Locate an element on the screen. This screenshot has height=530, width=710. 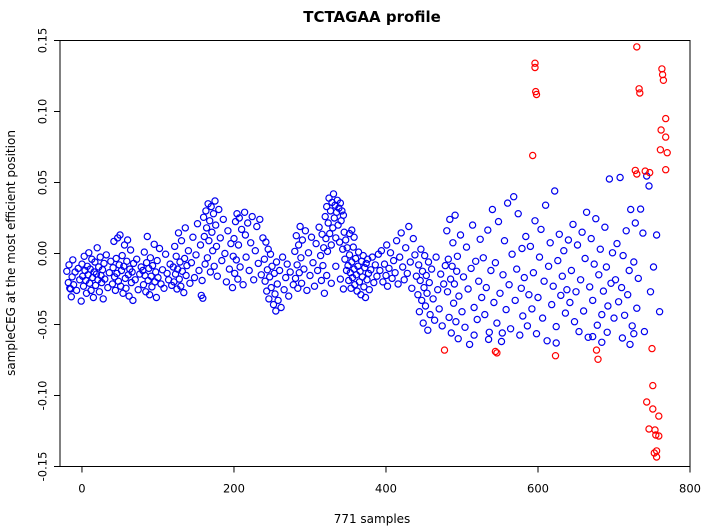
y-tick-label: -0.15 is located at coordinates (43, 467).